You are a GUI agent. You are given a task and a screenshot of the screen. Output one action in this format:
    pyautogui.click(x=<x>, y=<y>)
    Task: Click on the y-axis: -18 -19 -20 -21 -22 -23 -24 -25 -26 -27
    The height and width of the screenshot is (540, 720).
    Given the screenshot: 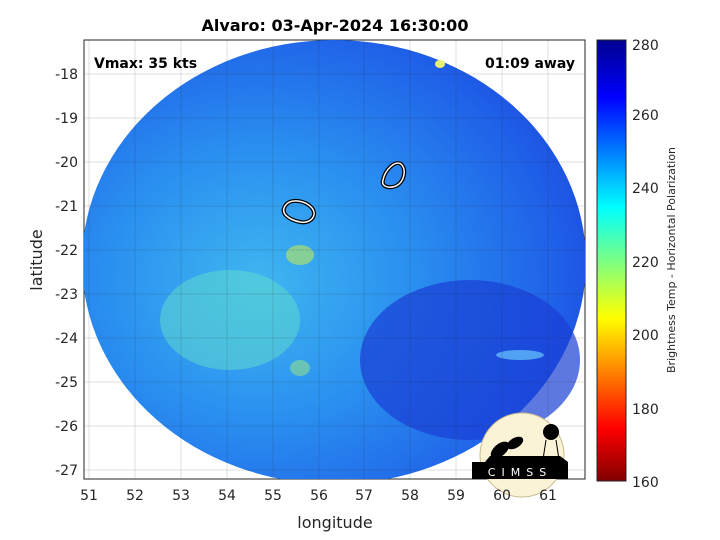 What is the action you would take?
    pyautogui.click(x=66, y=273)
    